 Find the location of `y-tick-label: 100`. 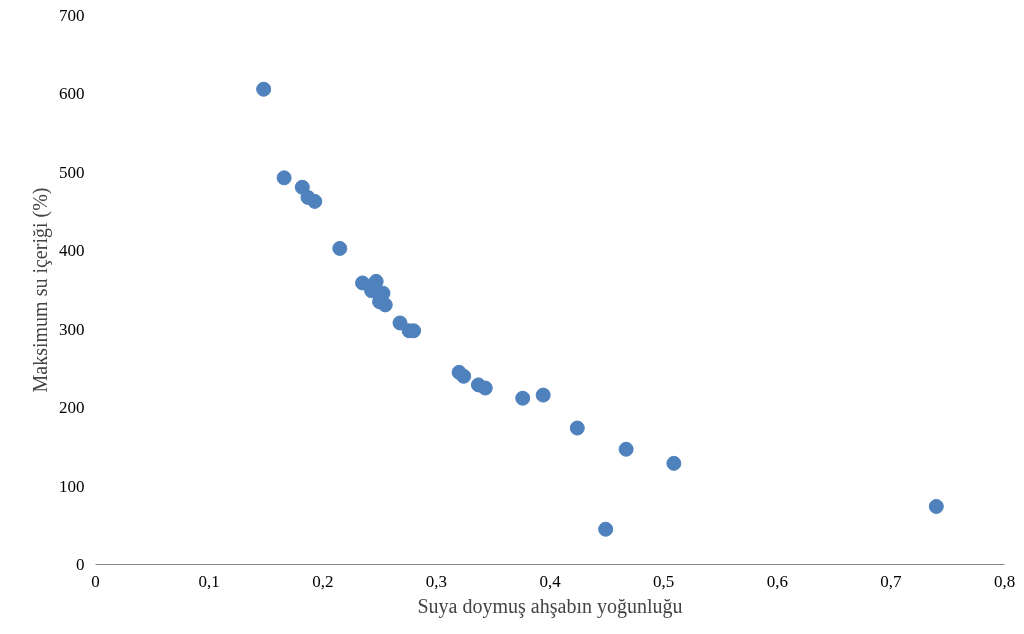

y-tick-label: 100 is located at coordinates (72, 486).